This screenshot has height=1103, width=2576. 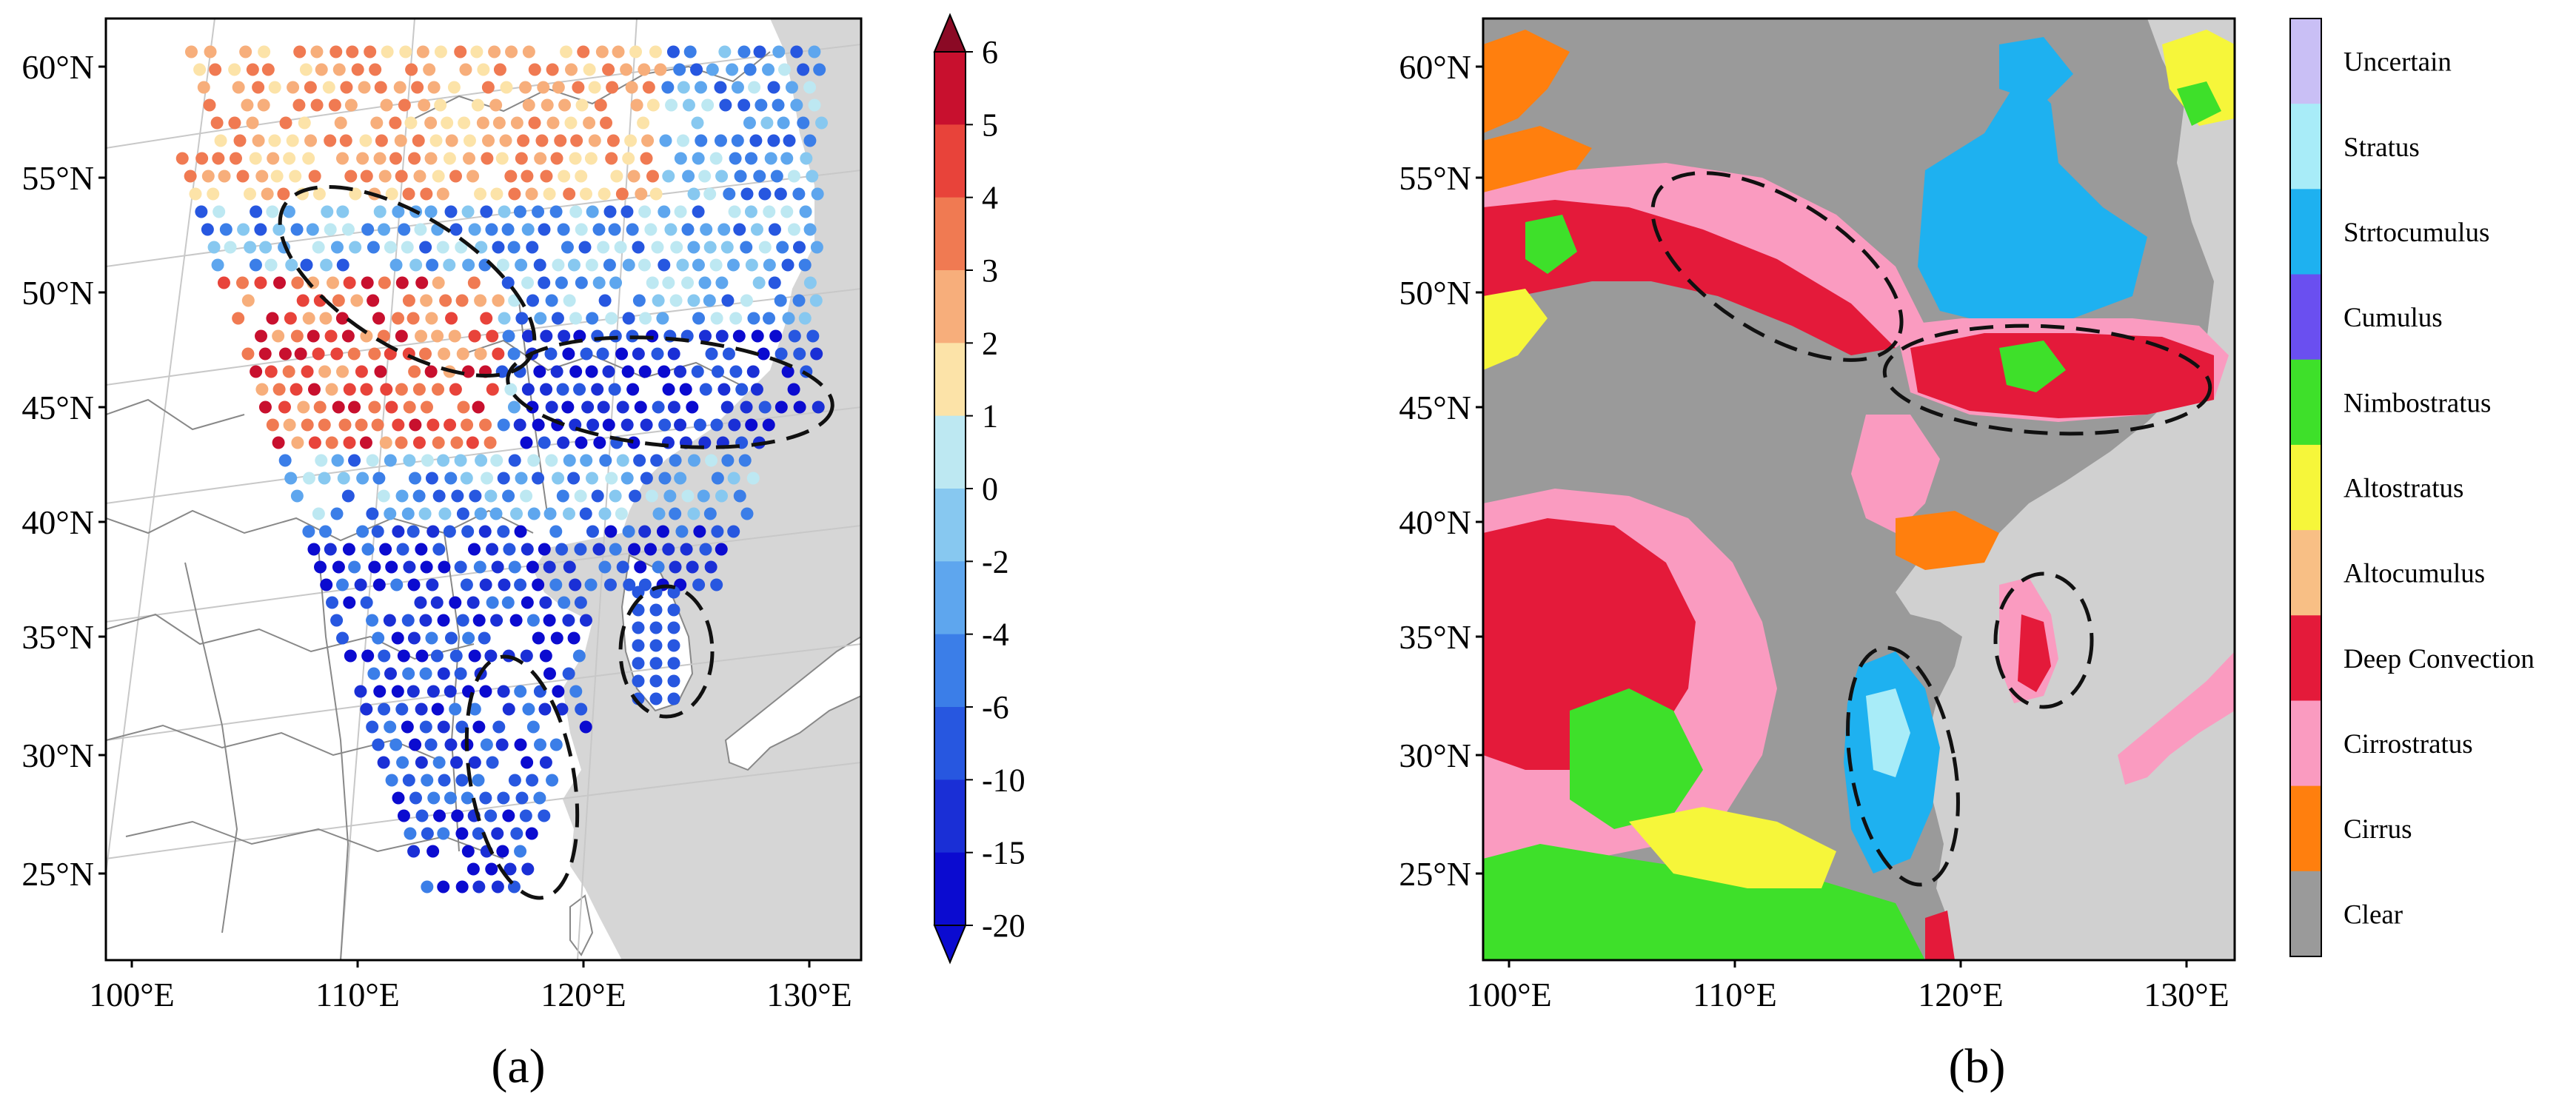 I want to click on legend-swatch, so click(x=2305, y=487).